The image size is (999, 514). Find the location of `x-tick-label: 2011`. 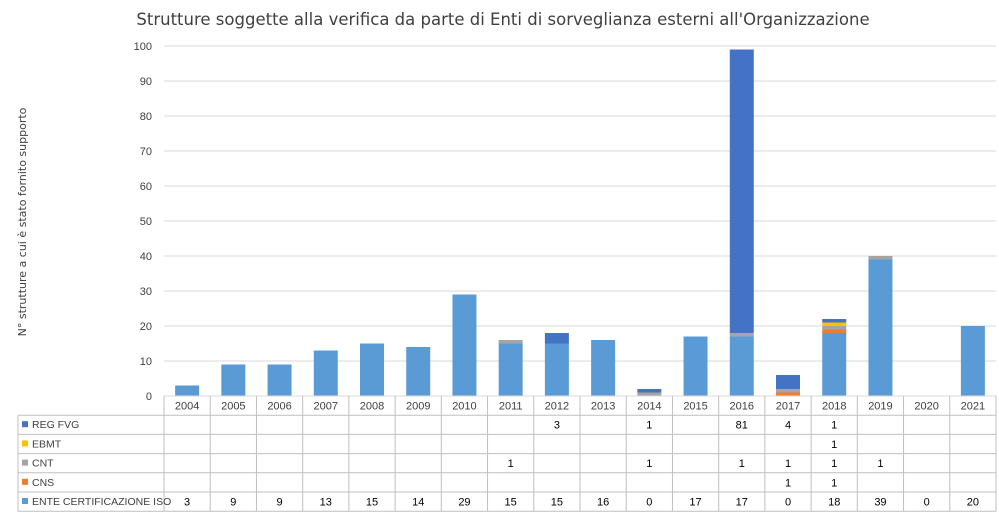

x-tick-label: 2011 is located at coordinates (511, 407).